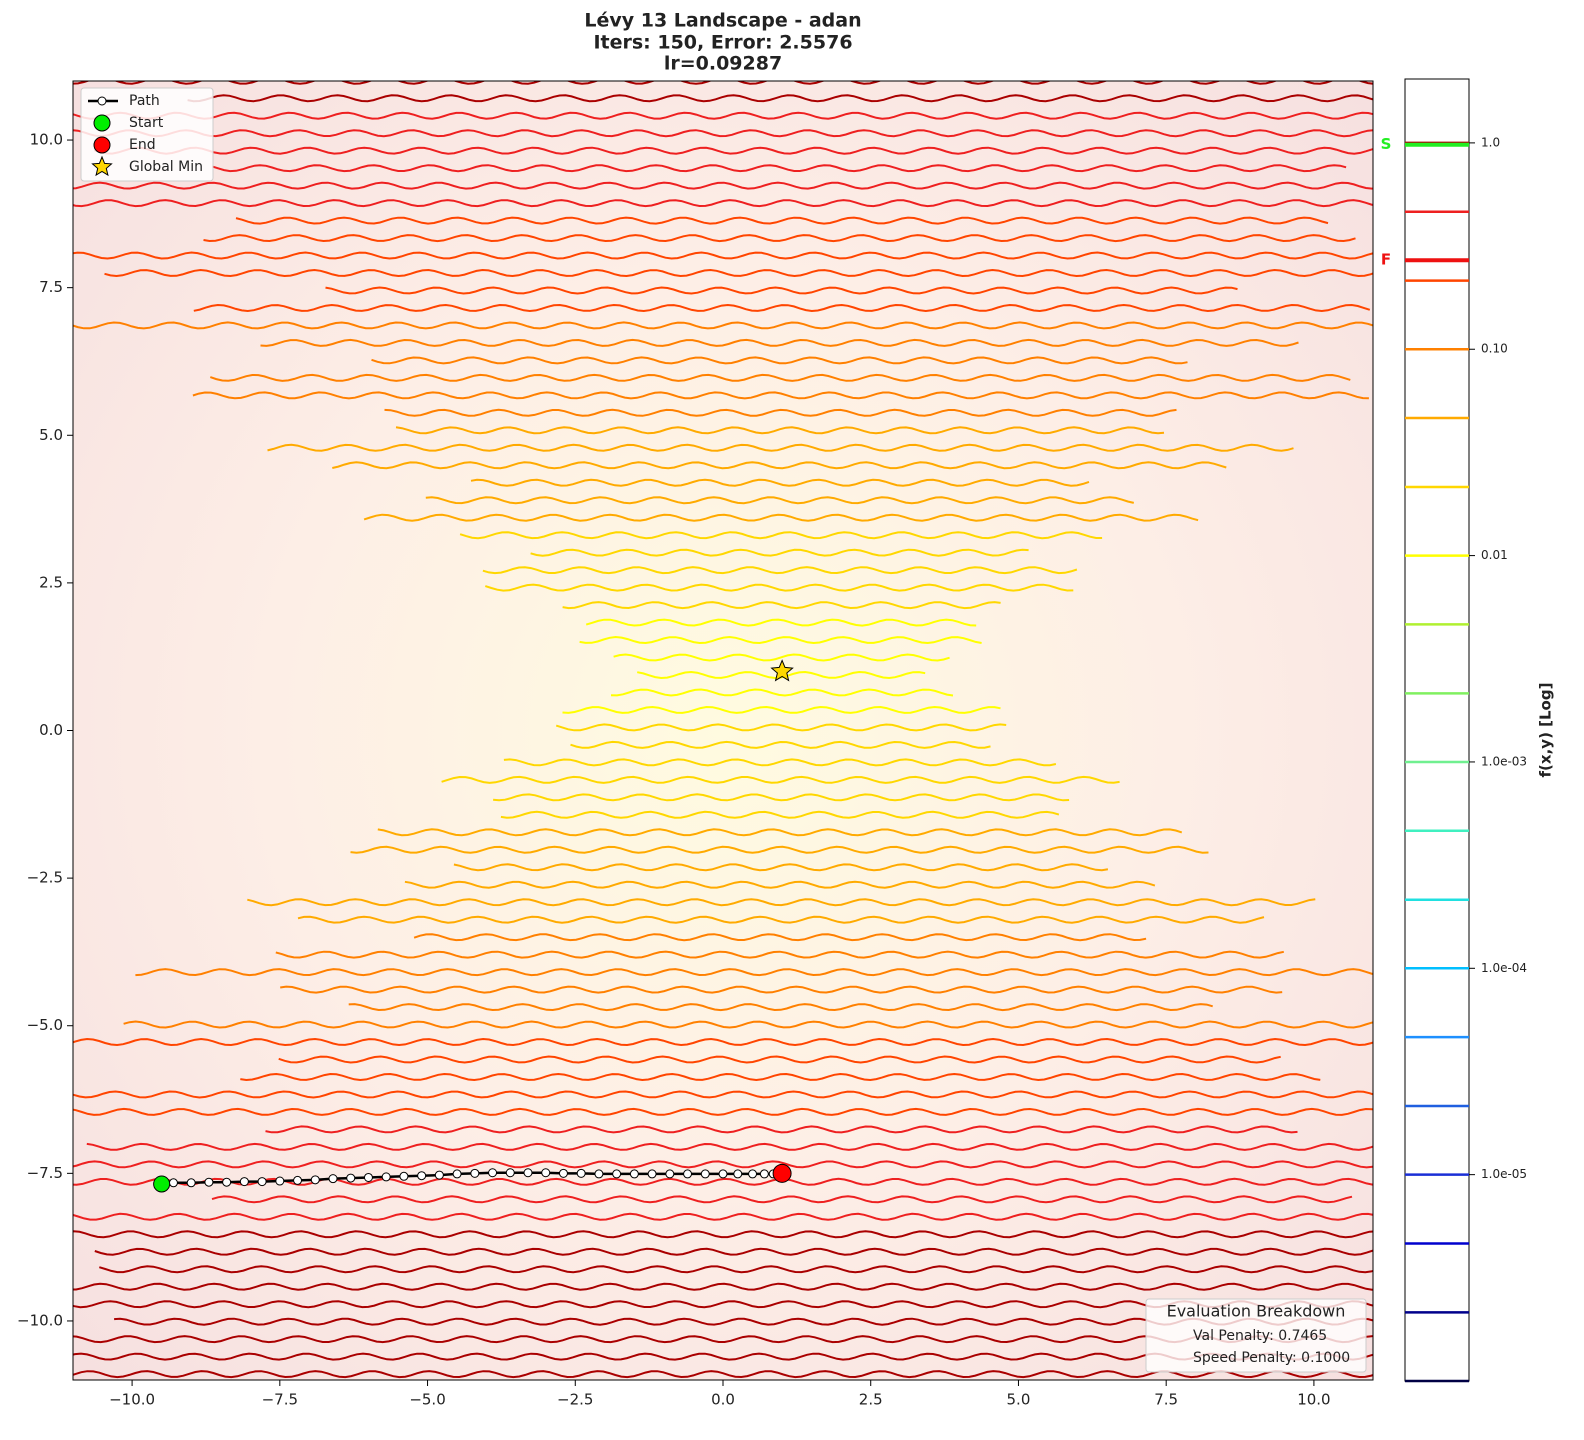  What do you see at coordinates (782, 1173) in the screenshot?
I see `end-point` at bounding box center [782, 1173].